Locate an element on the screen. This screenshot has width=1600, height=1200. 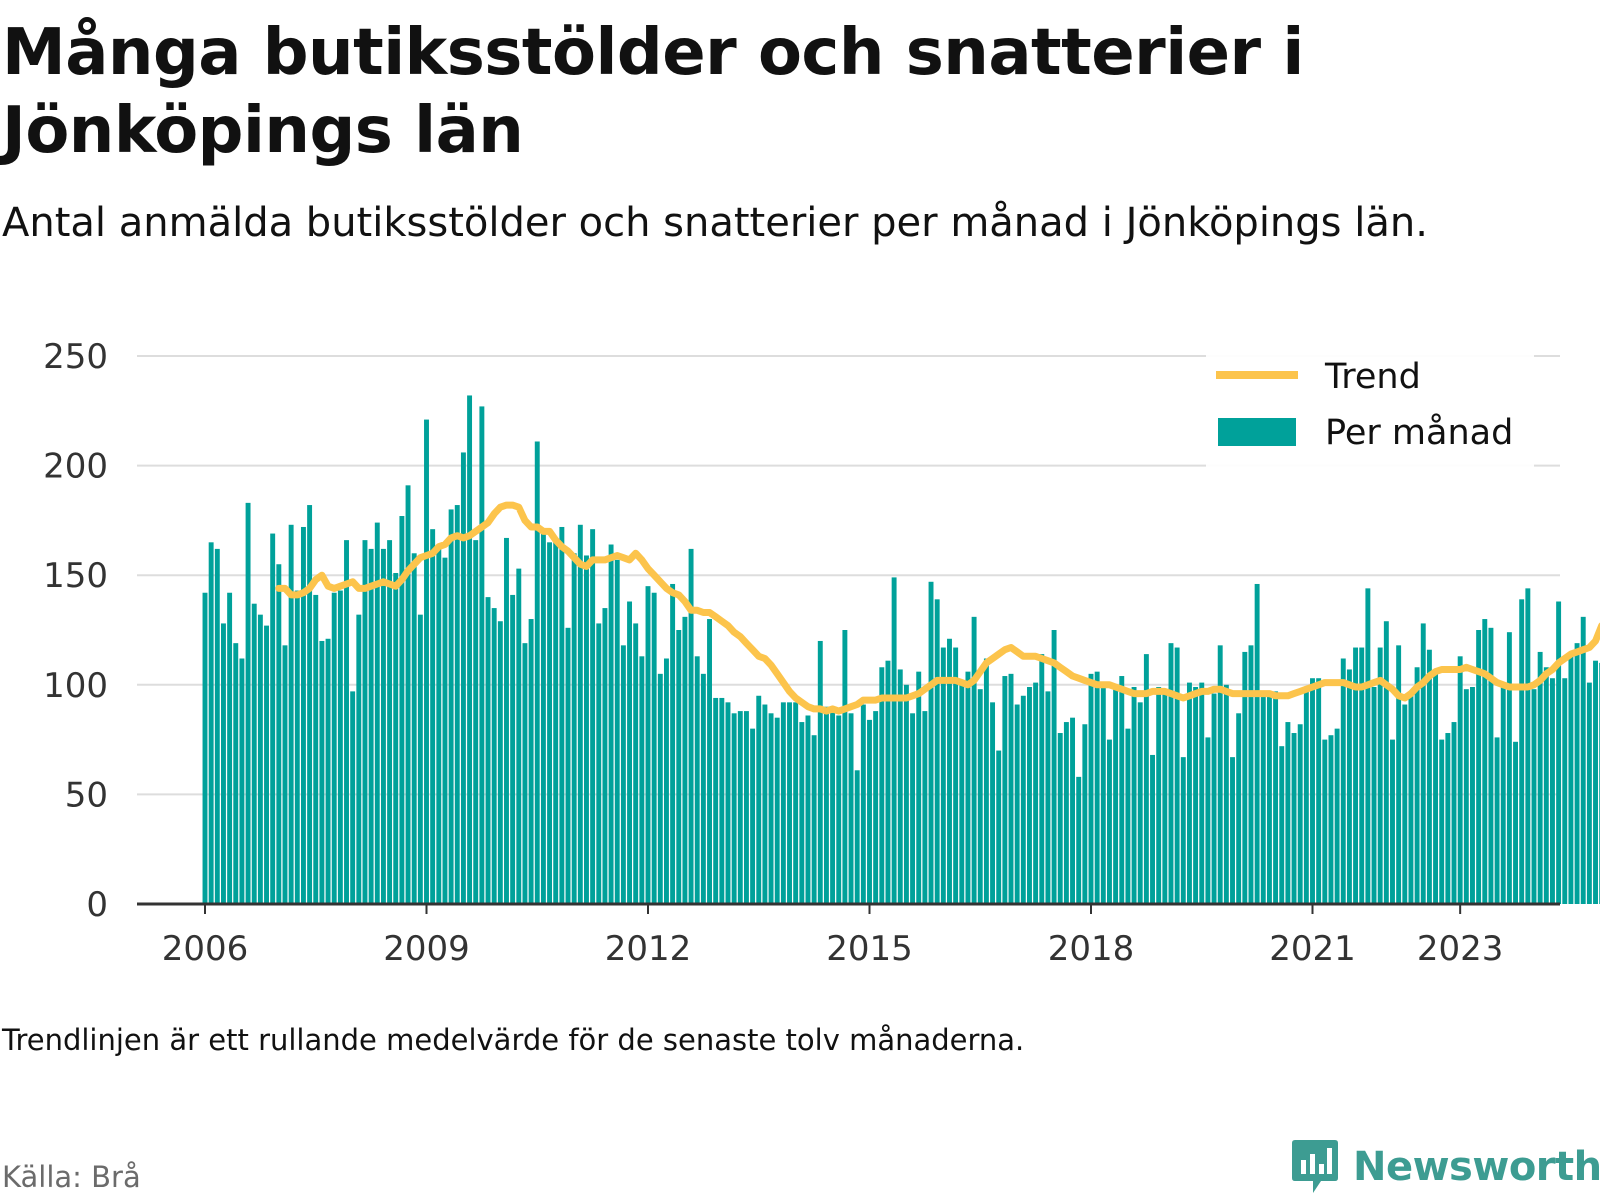
trend-line is located at coordinates (937, 608).